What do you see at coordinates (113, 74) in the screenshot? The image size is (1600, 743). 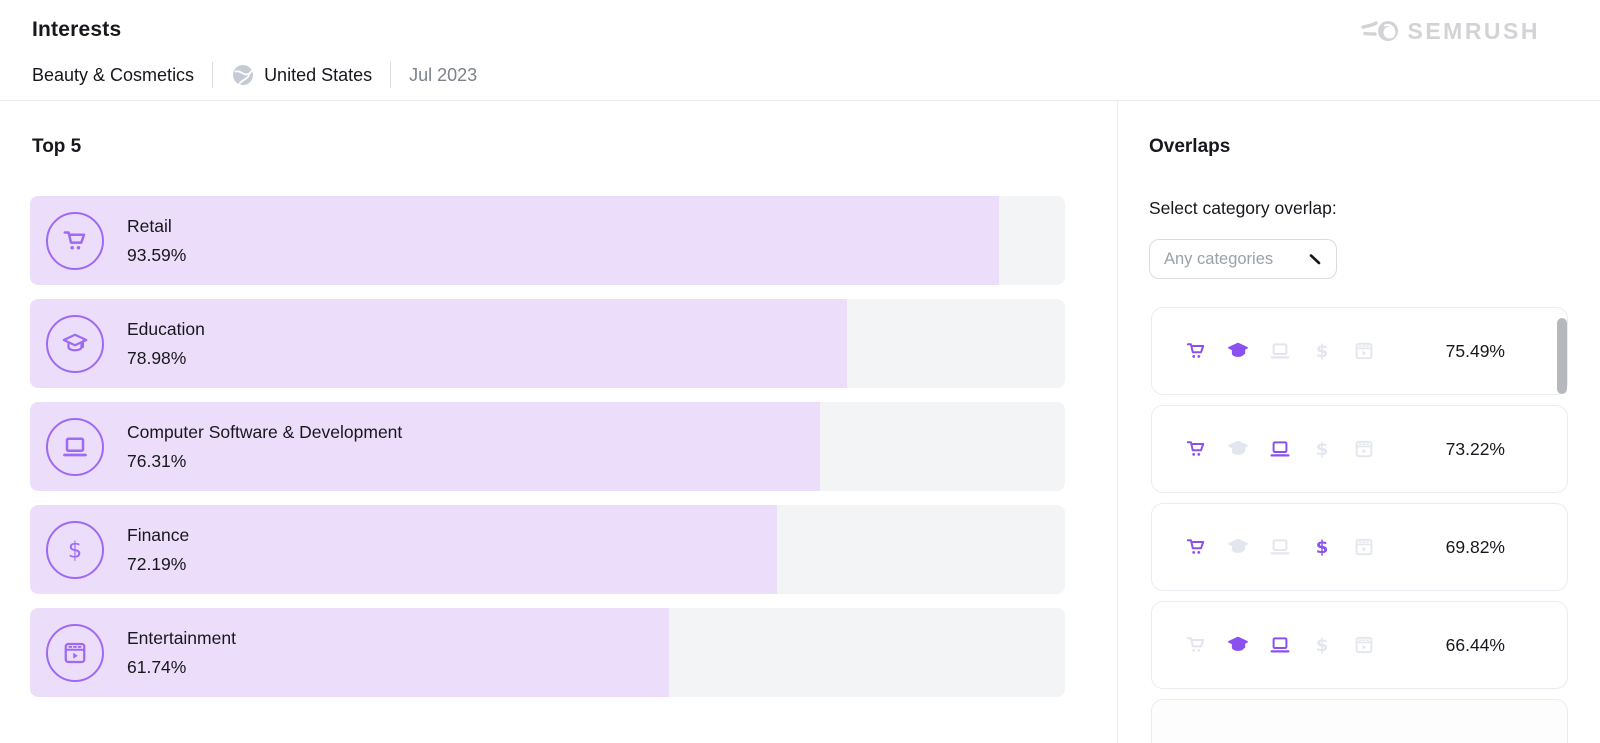 I see `category-label: Beauty & Cosmetics` at bounding box center [113, 74].